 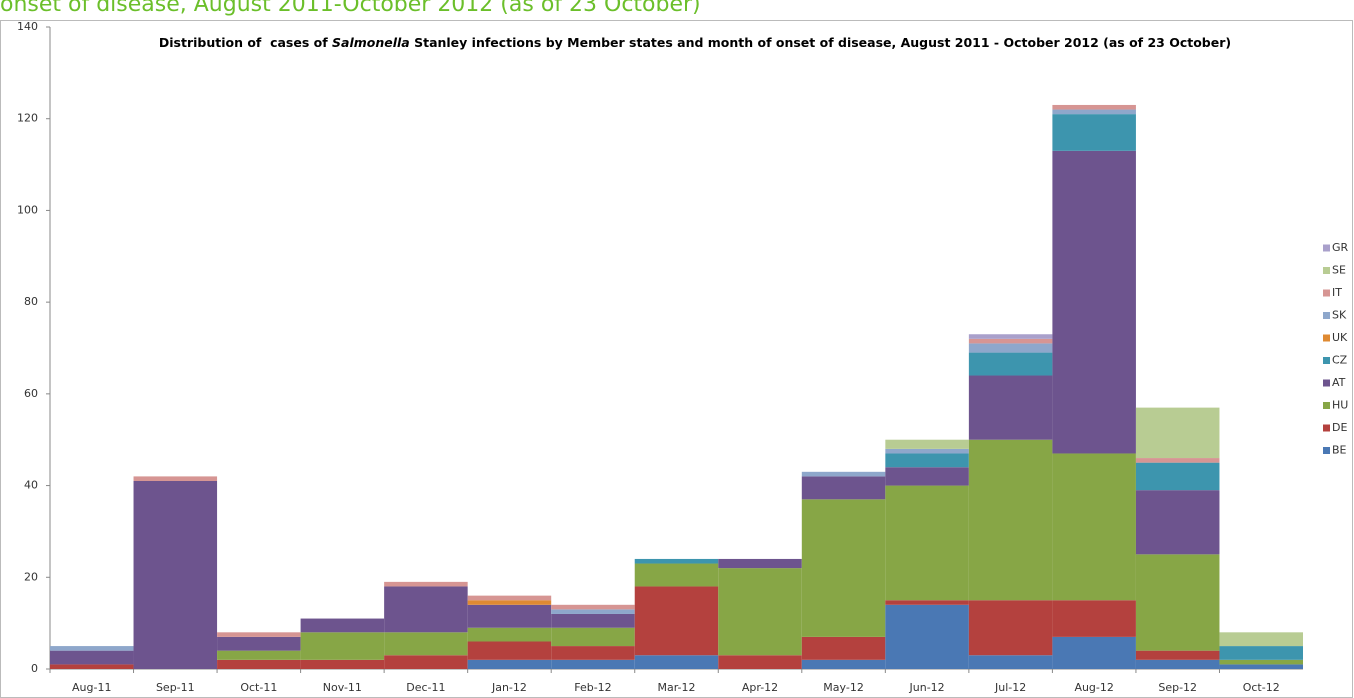 What do you see at coordinates (1339, 382) in the screenshot?
I see `legend-label: AT` at bounding box center [1339, 382].